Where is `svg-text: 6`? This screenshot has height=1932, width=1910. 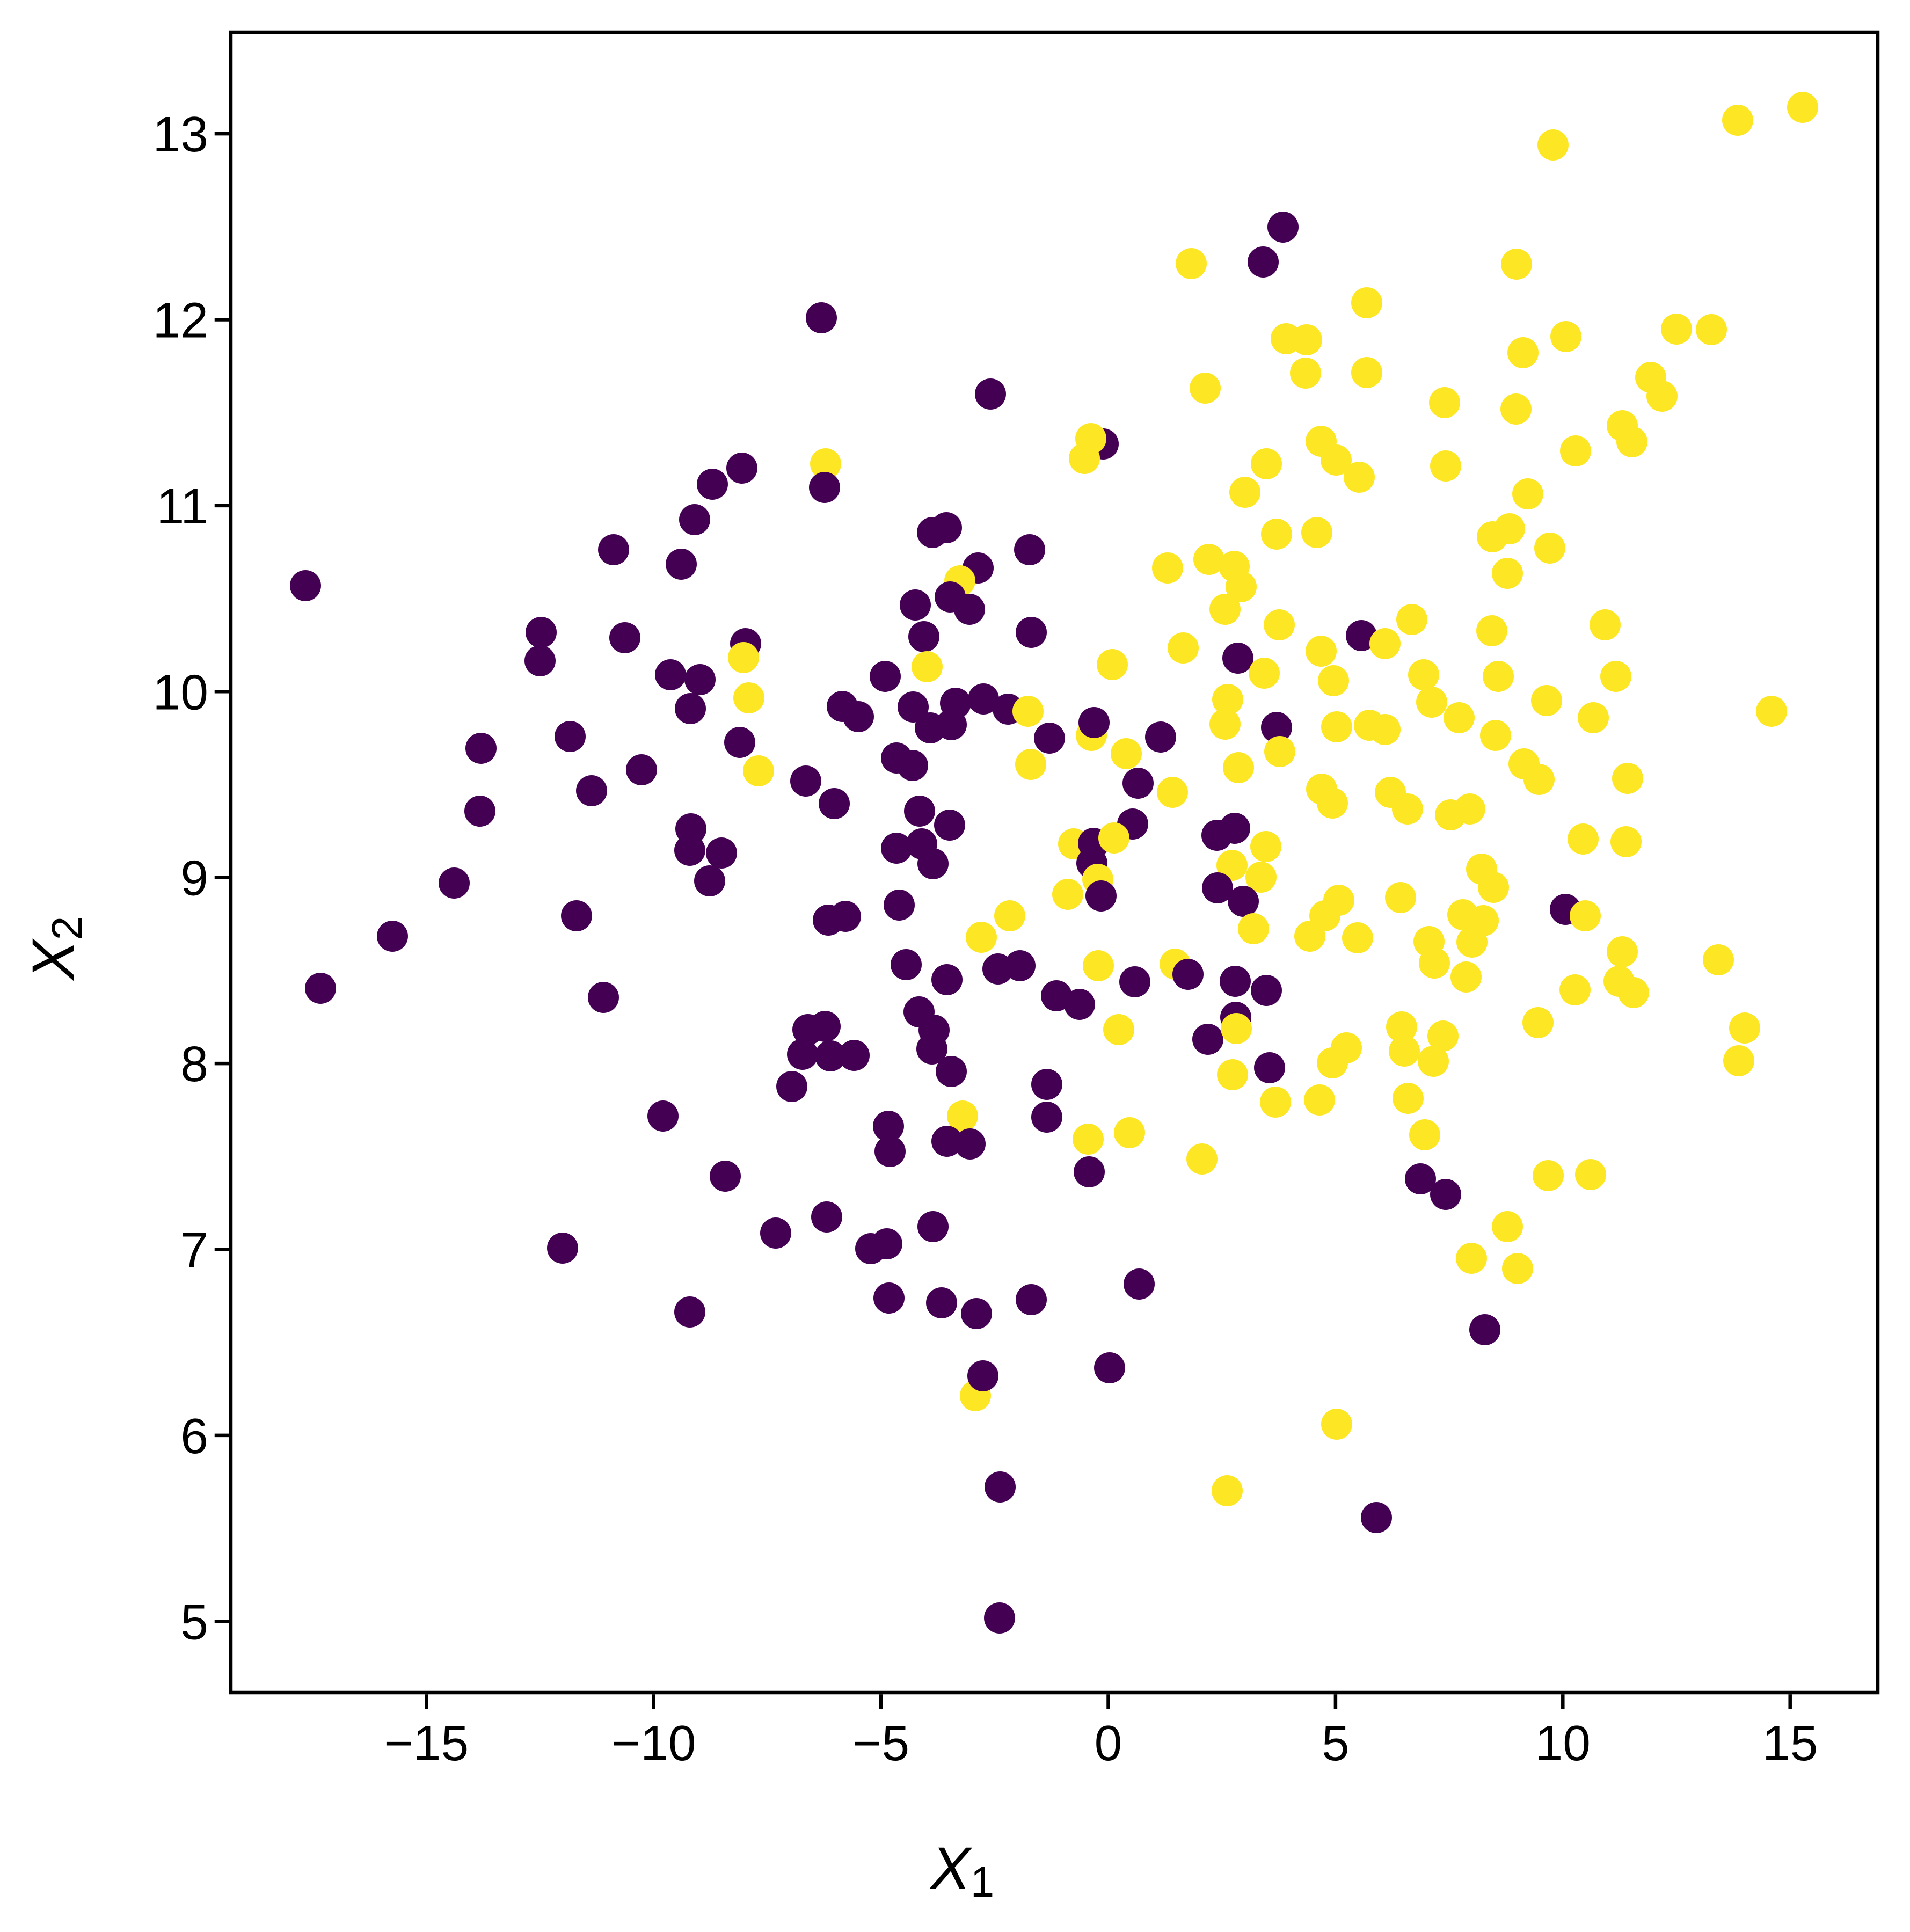 svg-text: 6 is located at coordinates (194, 1436).